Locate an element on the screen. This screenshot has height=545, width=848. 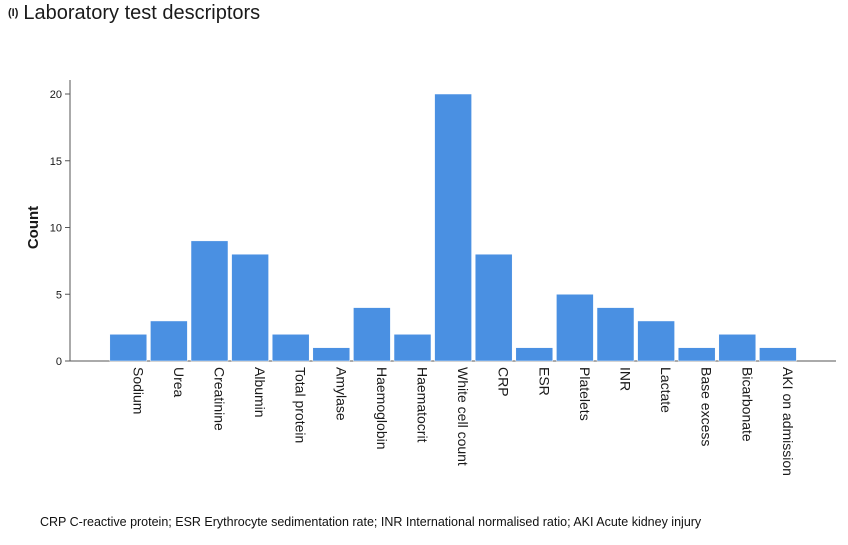
chart-title: (I) Laboratory test descriptors is located at coordinates (134, 13).